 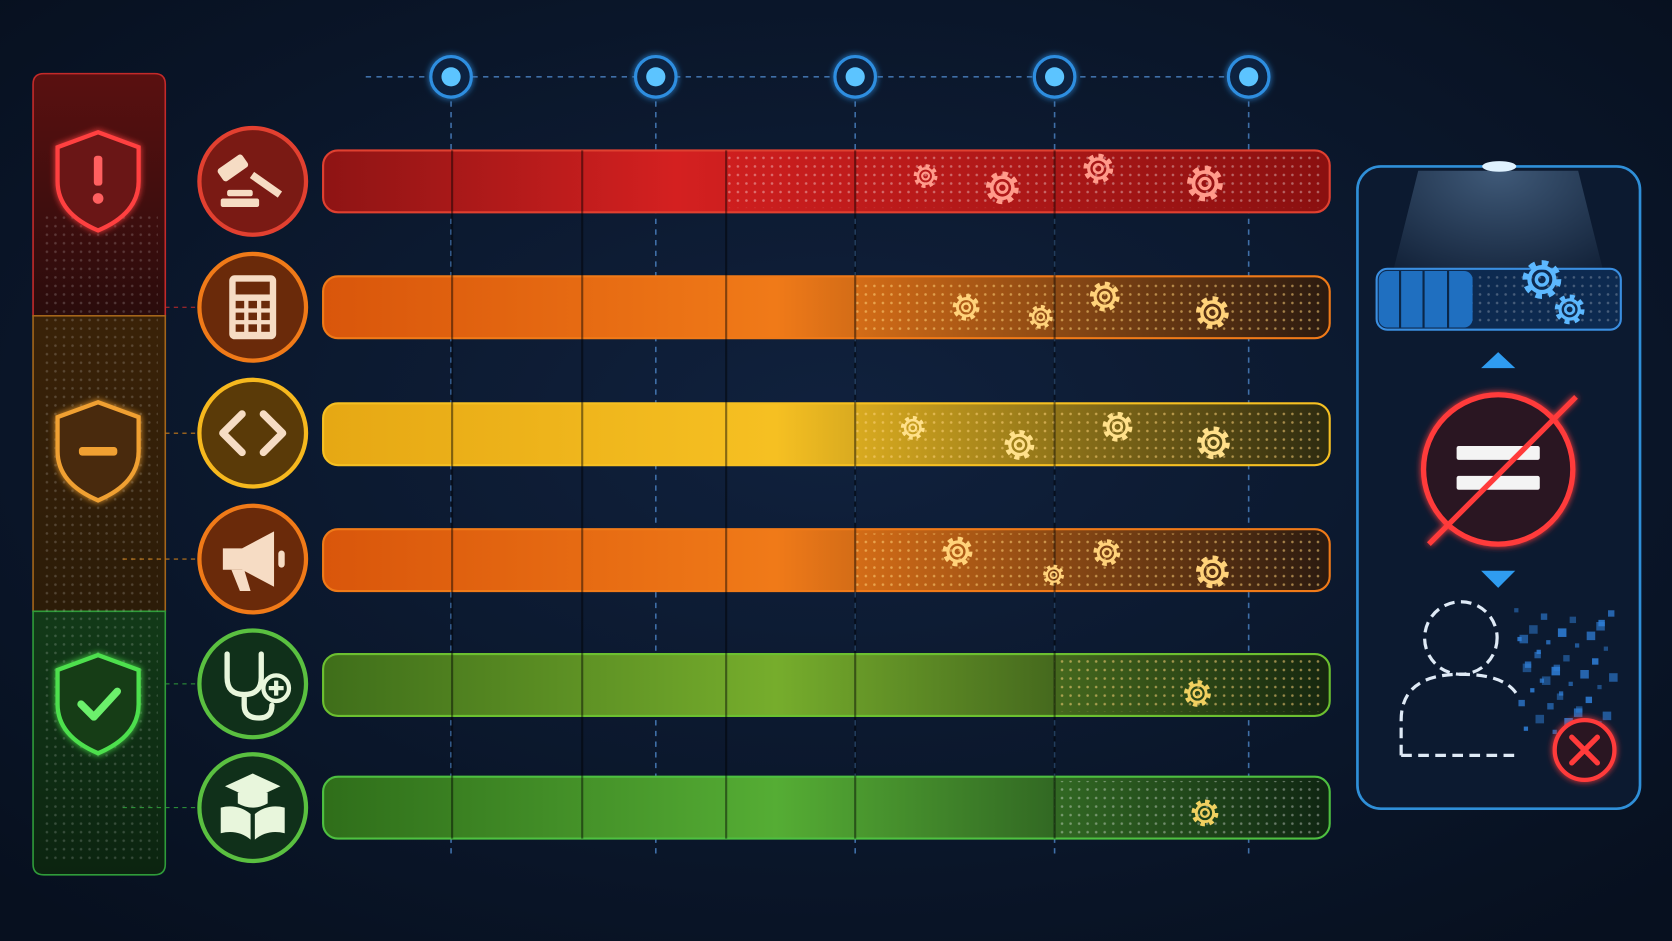 I want to click on icon-code, so click(x=253, y=433).